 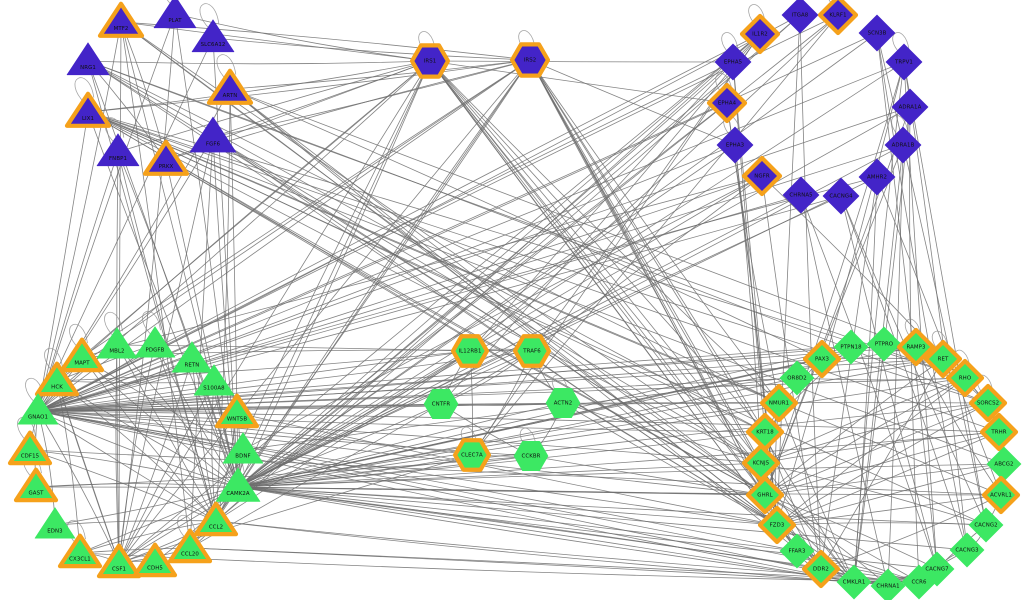 What do you see at coordinates (765, 495) in the screenshot?
I see `network-node-ghrl` at bounding box center [765, 495].